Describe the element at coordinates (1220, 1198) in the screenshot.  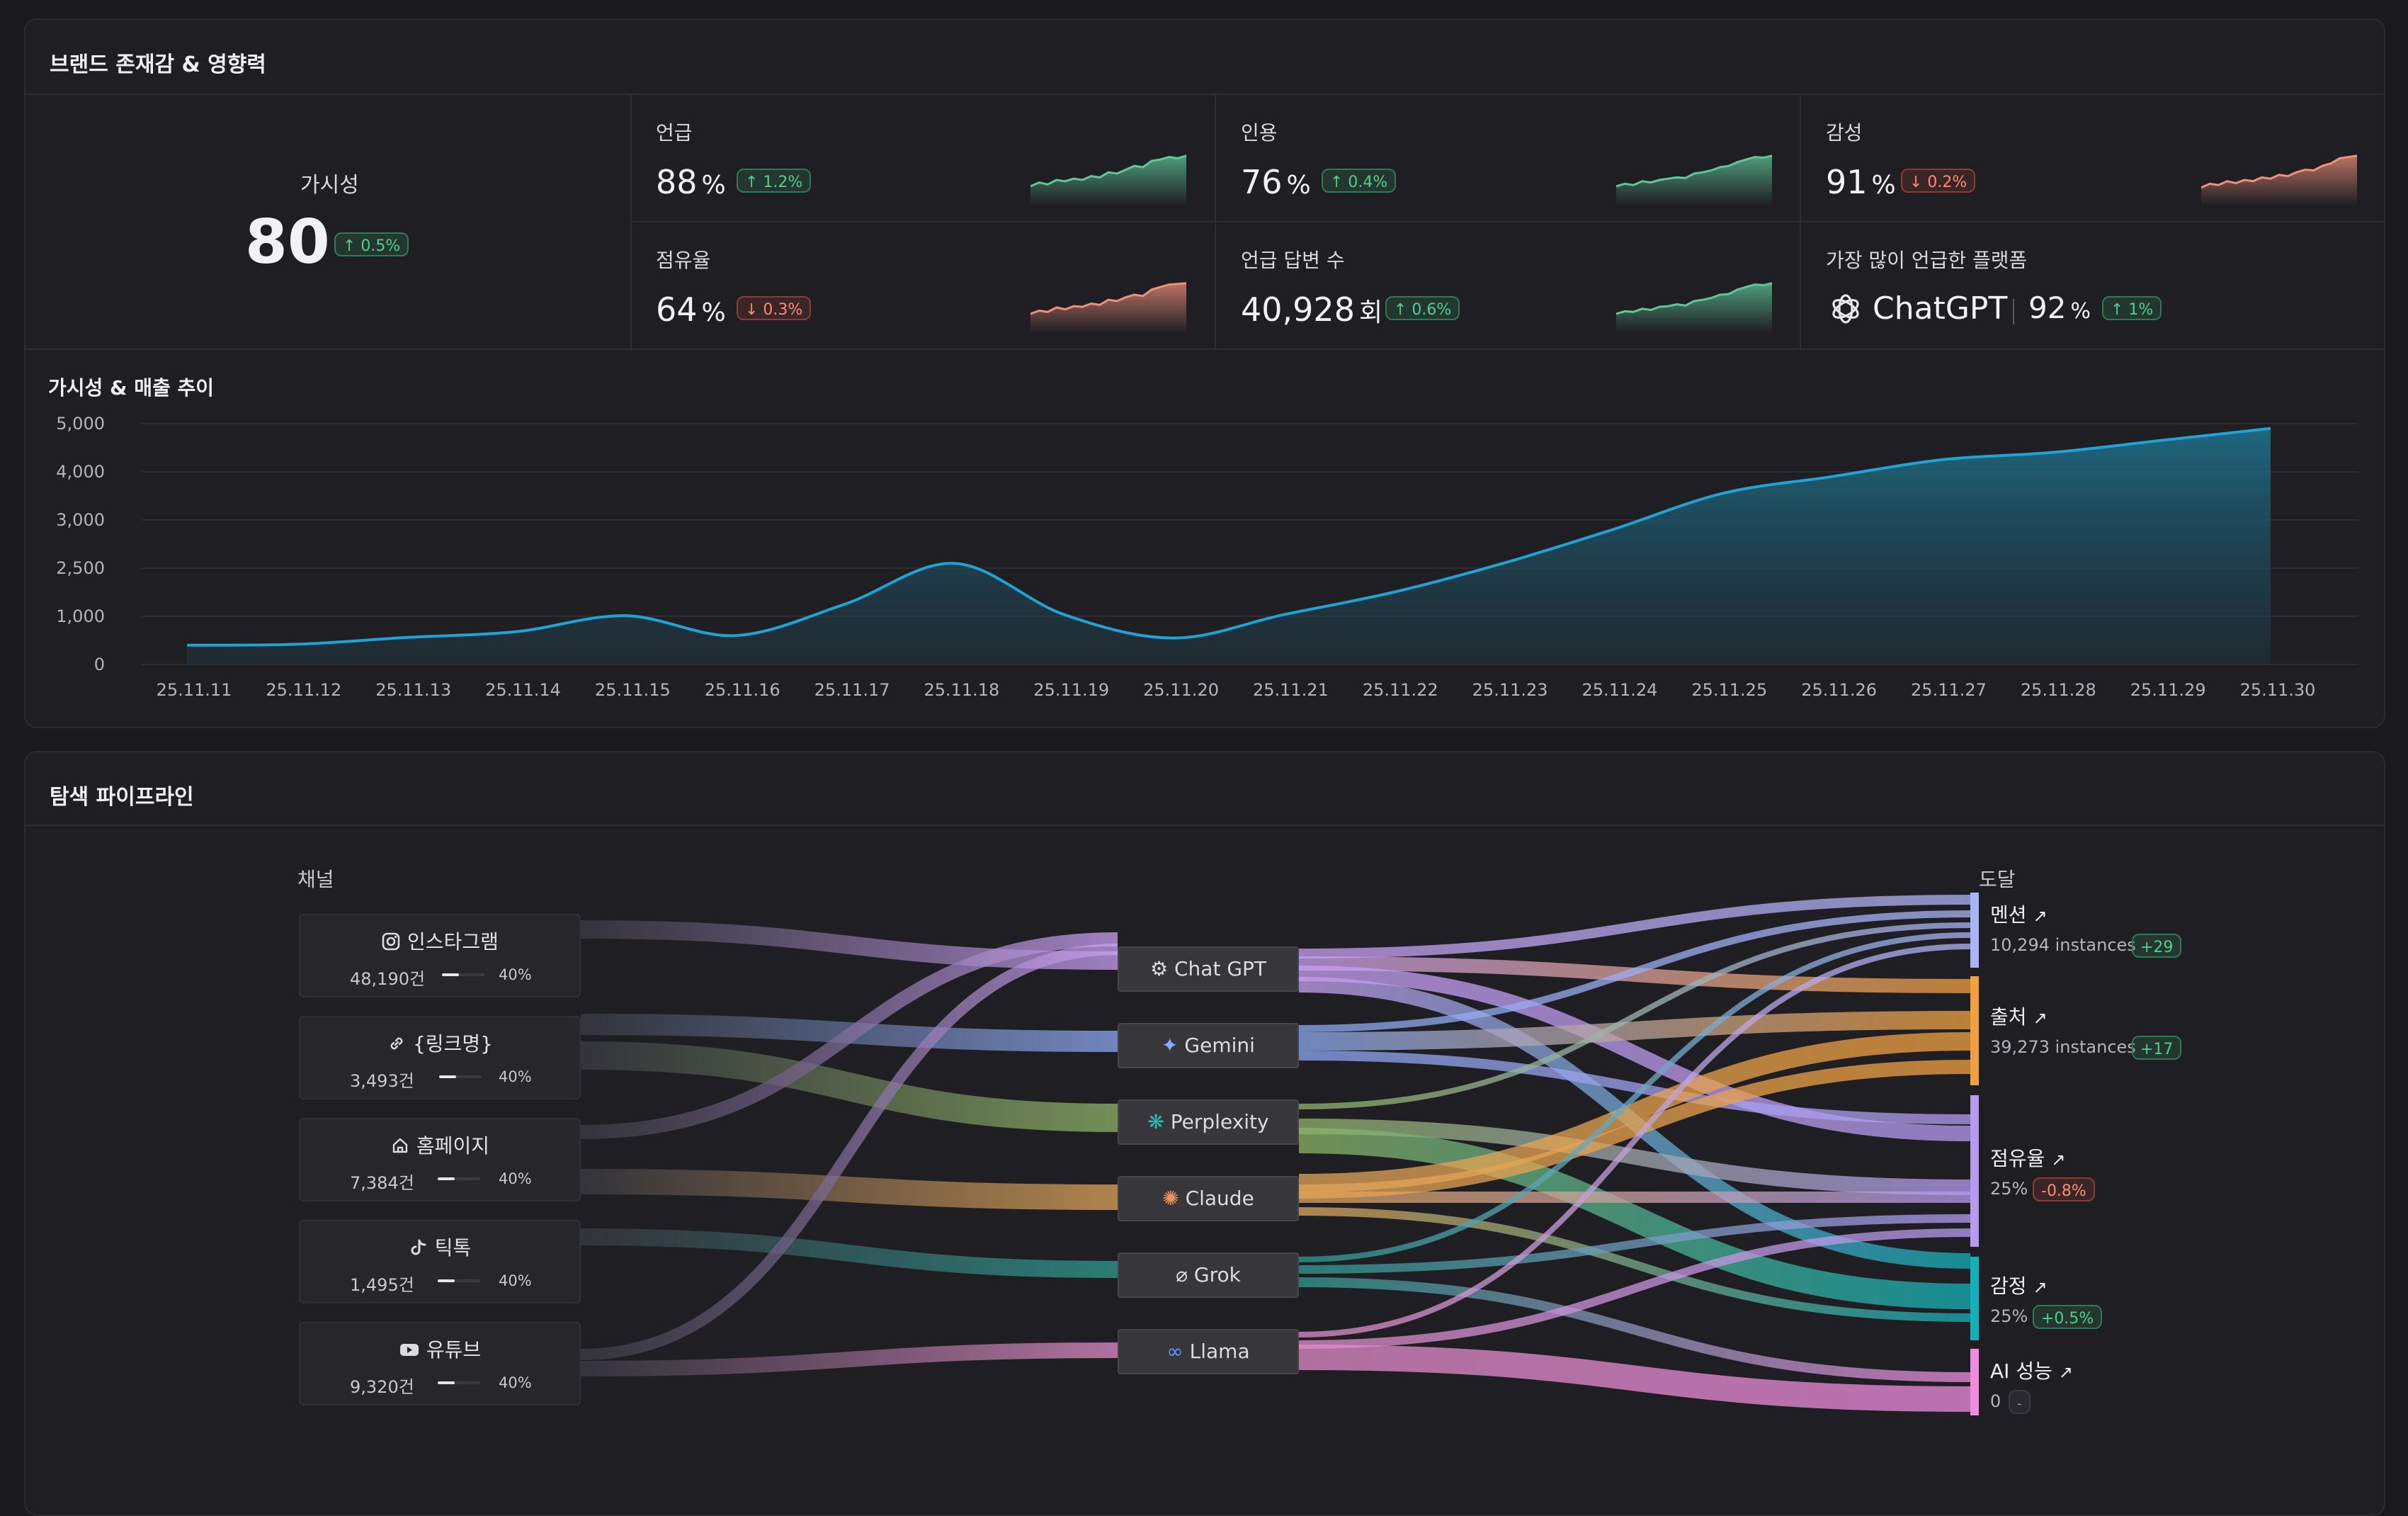
I see `llm-name: Claude` at that location.